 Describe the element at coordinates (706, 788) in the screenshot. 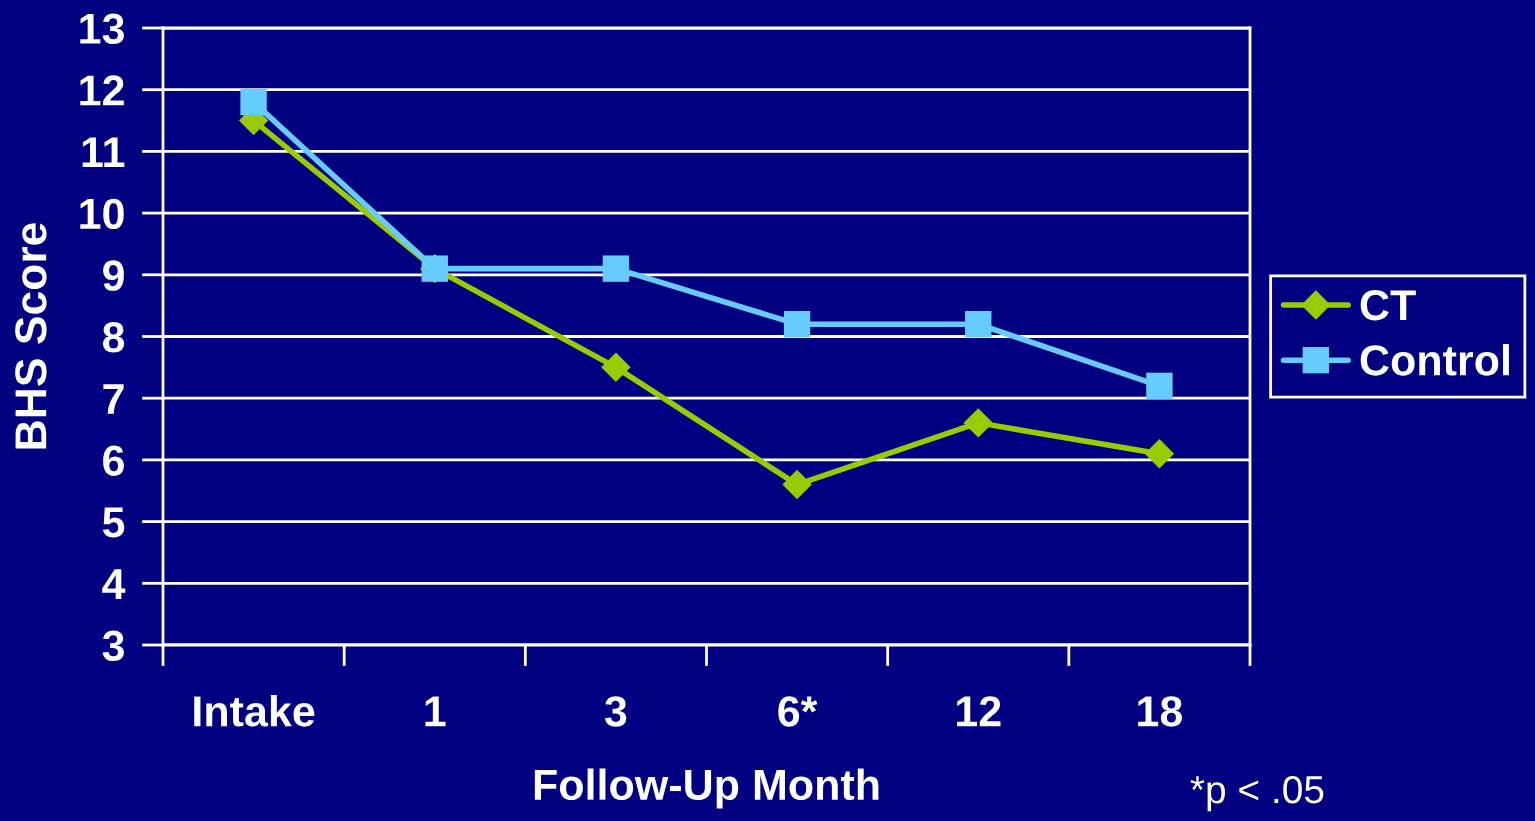

I see `x-axis-title: Follow-Up Month` at that location.